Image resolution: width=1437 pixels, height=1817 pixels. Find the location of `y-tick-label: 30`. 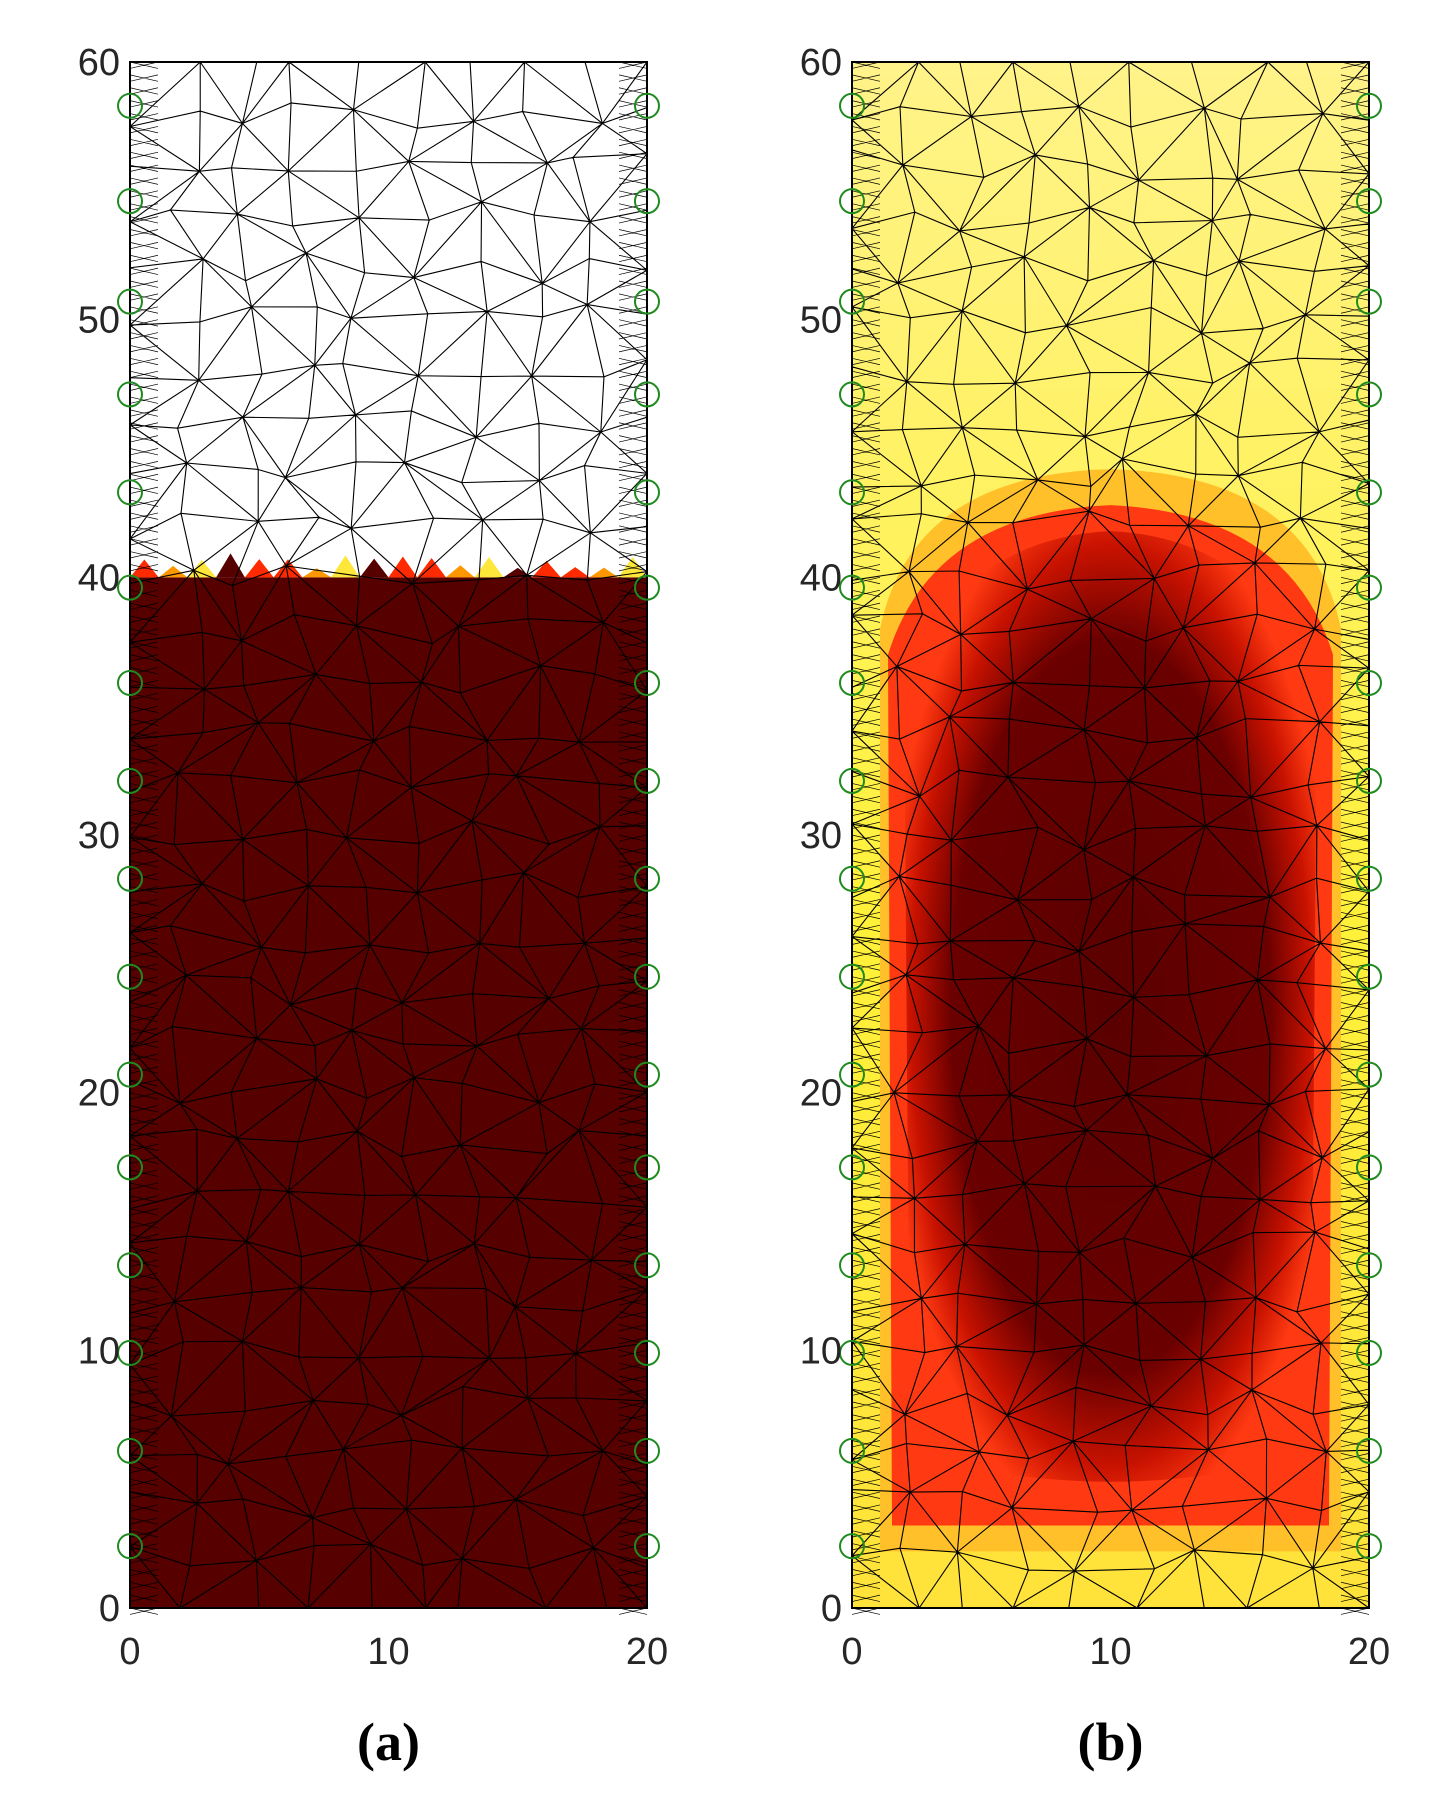

y-tick-label: 30 is located at coordinates (99, 836).